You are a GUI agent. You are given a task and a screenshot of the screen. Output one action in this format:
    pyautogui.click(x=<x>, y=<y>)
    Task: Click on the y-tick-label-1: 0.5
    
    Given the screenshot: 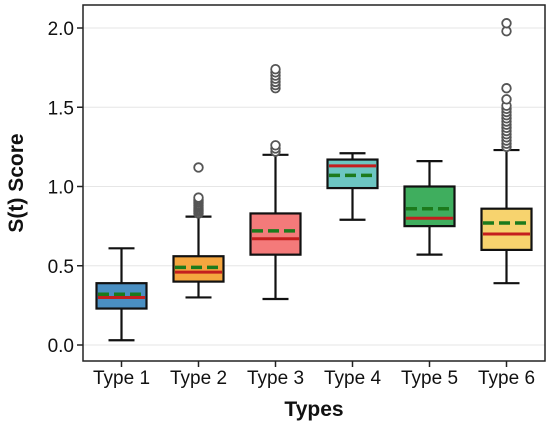 What is the action you would take?
    pyautogui.click(x=61, y=267)
    